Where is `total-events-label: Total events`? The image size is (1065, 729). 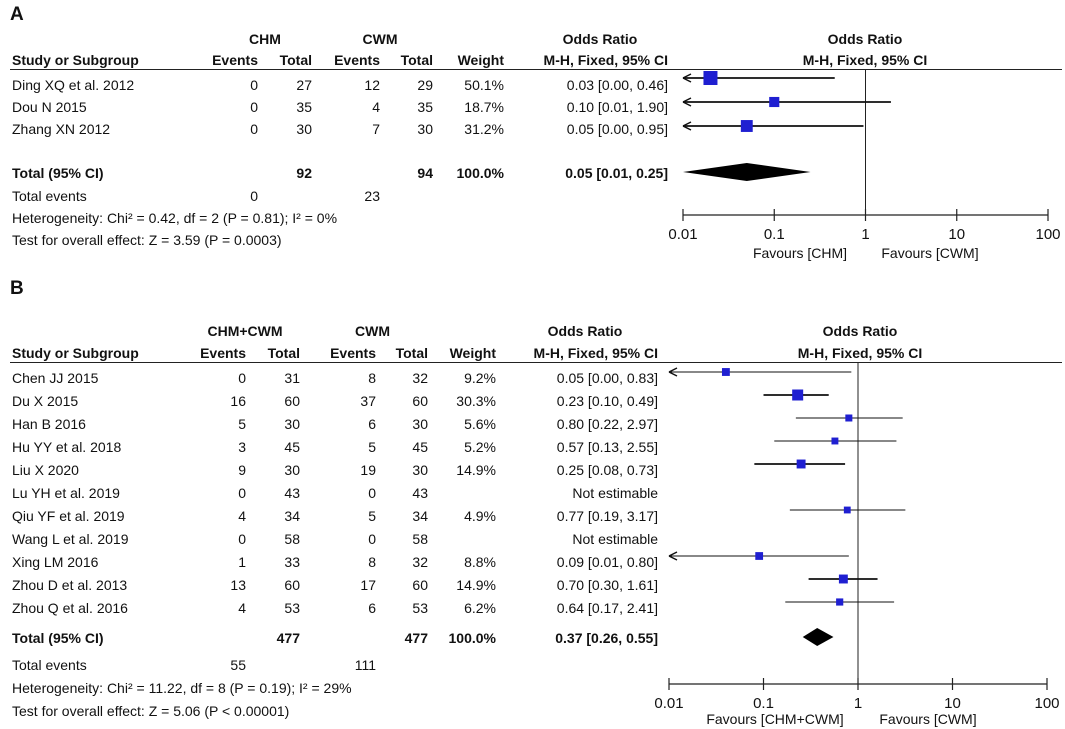 total-events-label: Total events is located at coordinates (49, 196).